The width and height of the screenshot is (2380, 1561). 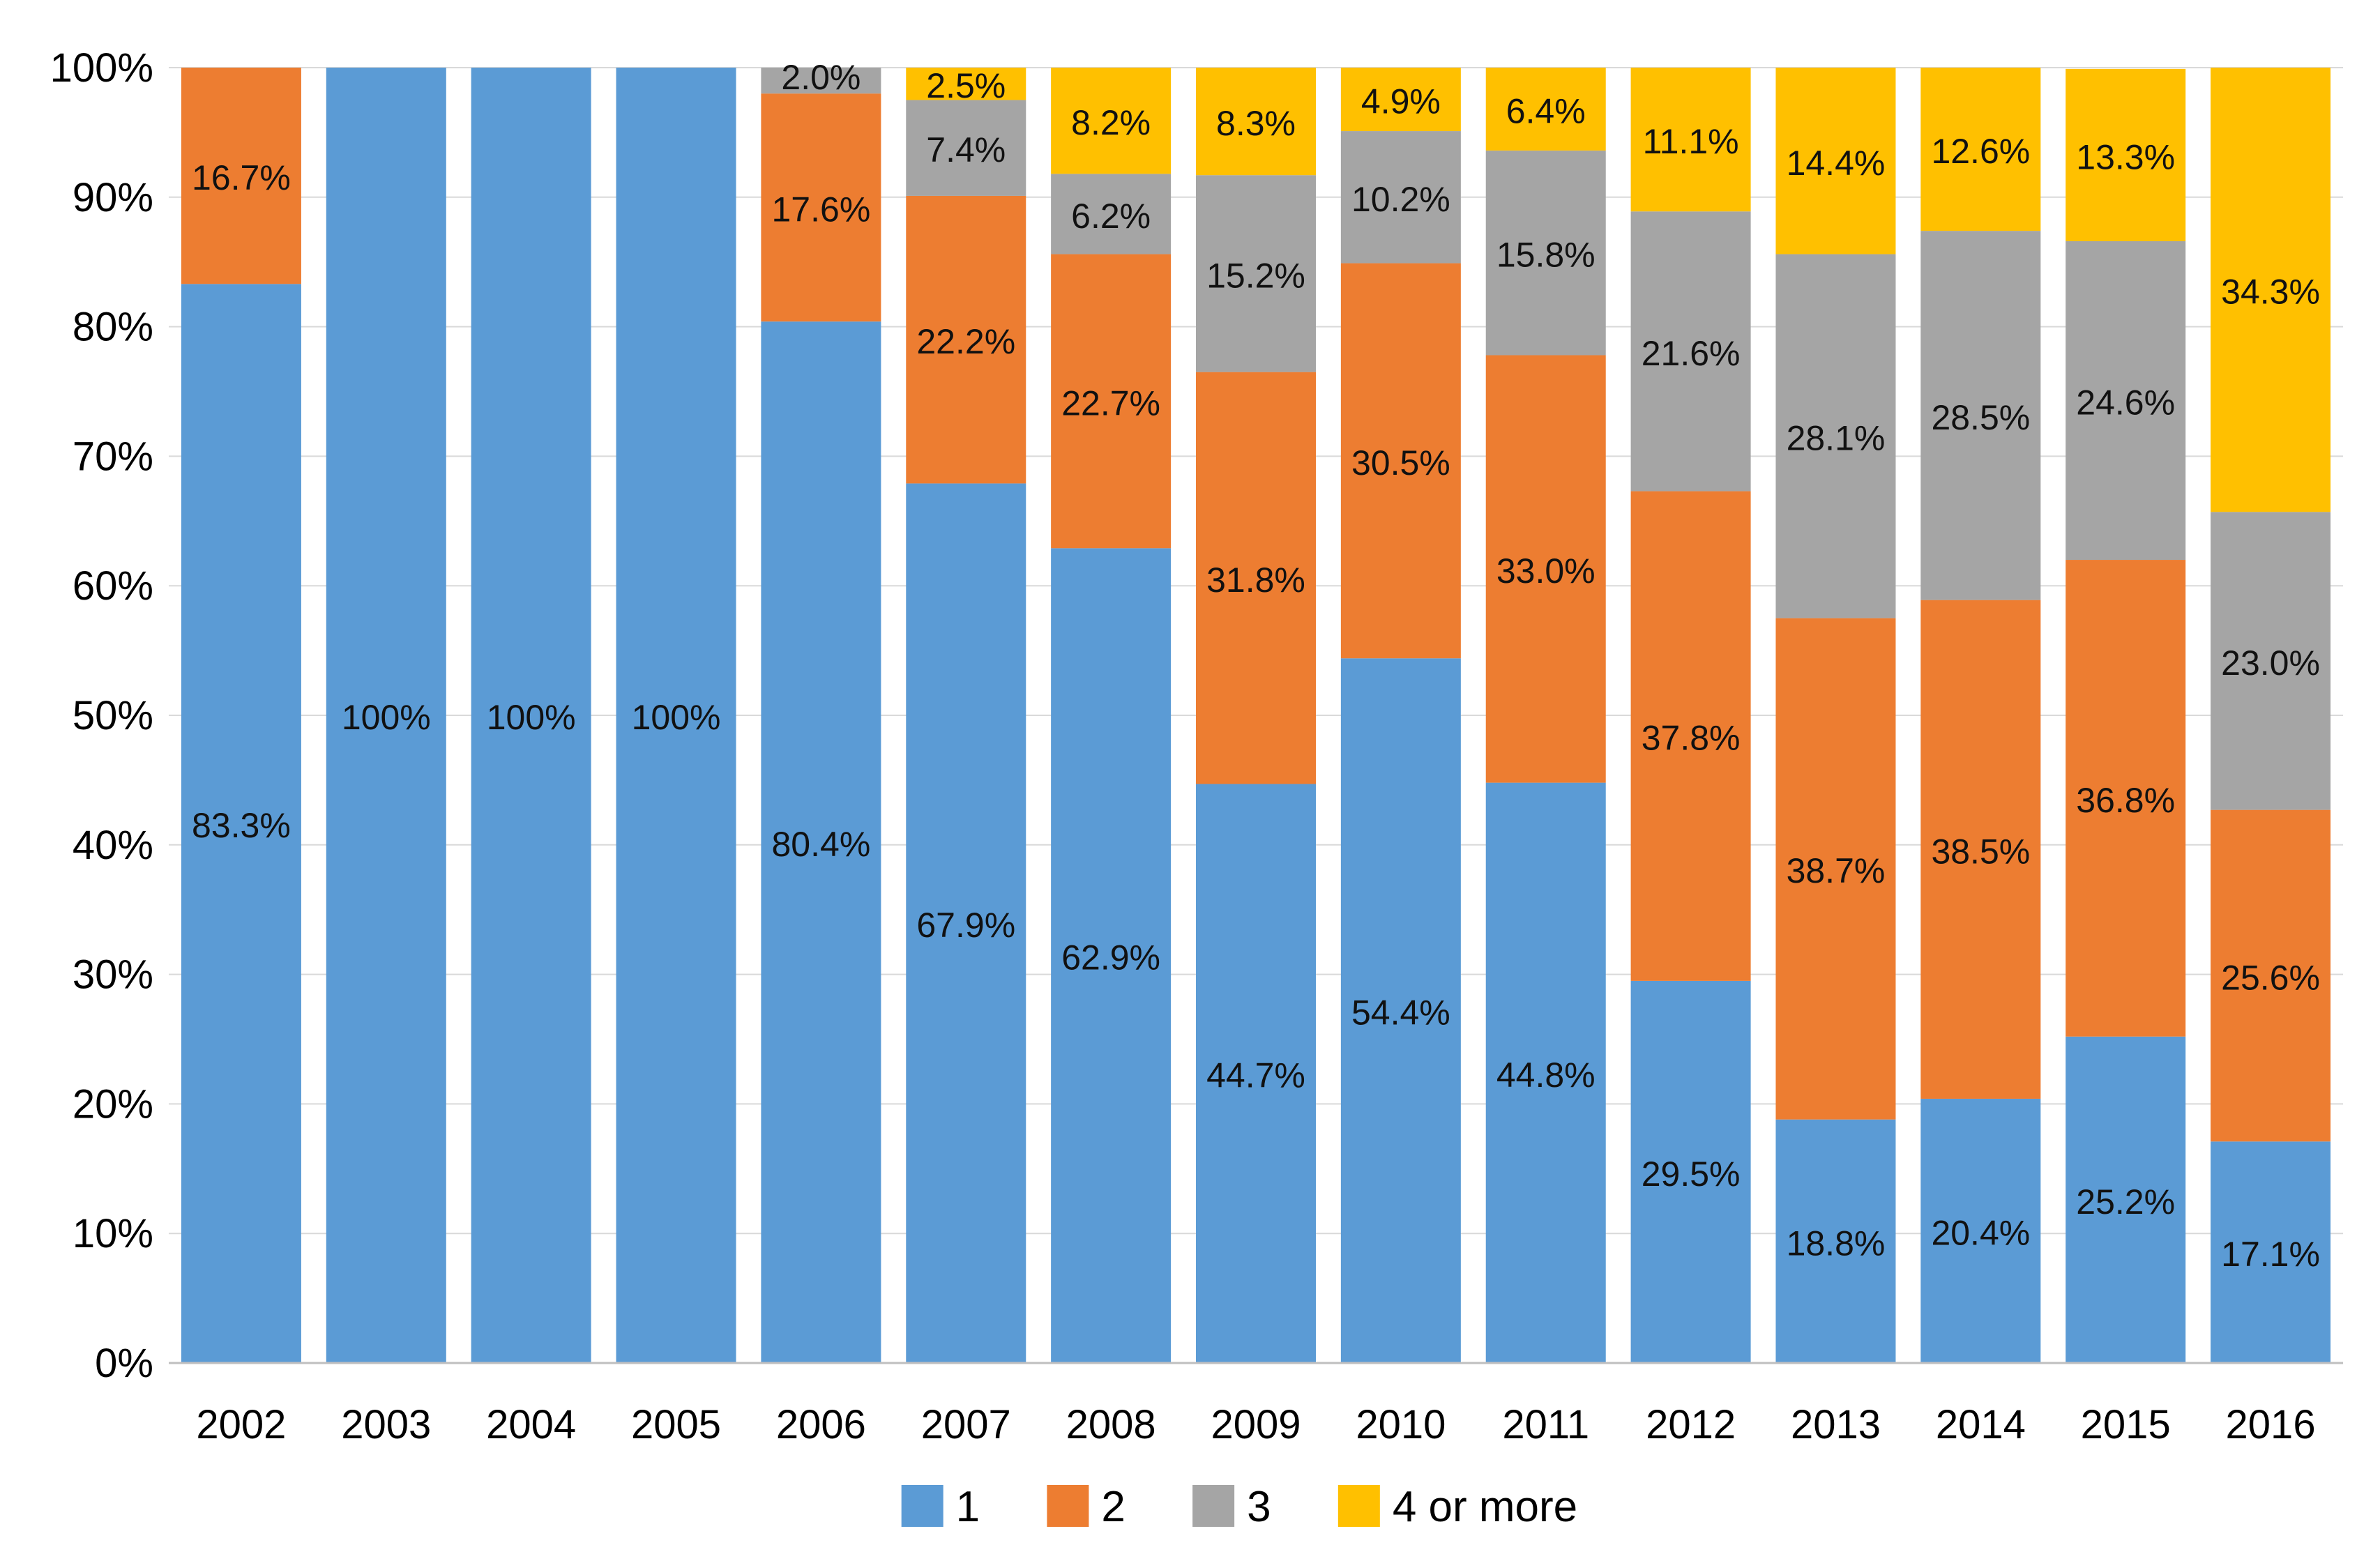 What do you see at coordinates (2126, 154) in the screenshot?
I see `bar-segment-4-or-more-2015` at bounding box center [2126, 154].